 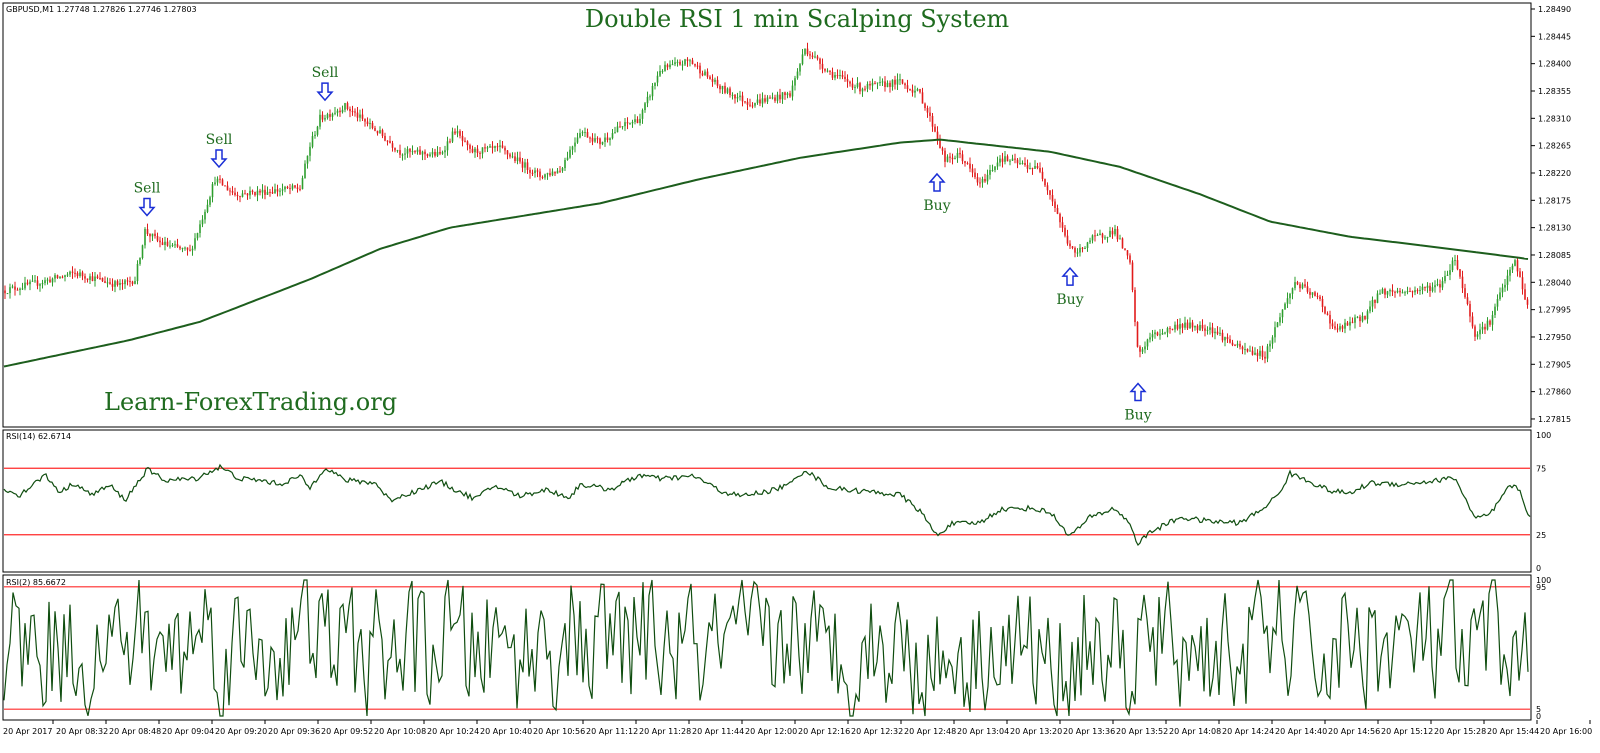 What do you see at coordinates (797, 19) in the screenshot?
I see `chart-title: Double RSI 1 min Scalping System` at bounding box center [797, 19].